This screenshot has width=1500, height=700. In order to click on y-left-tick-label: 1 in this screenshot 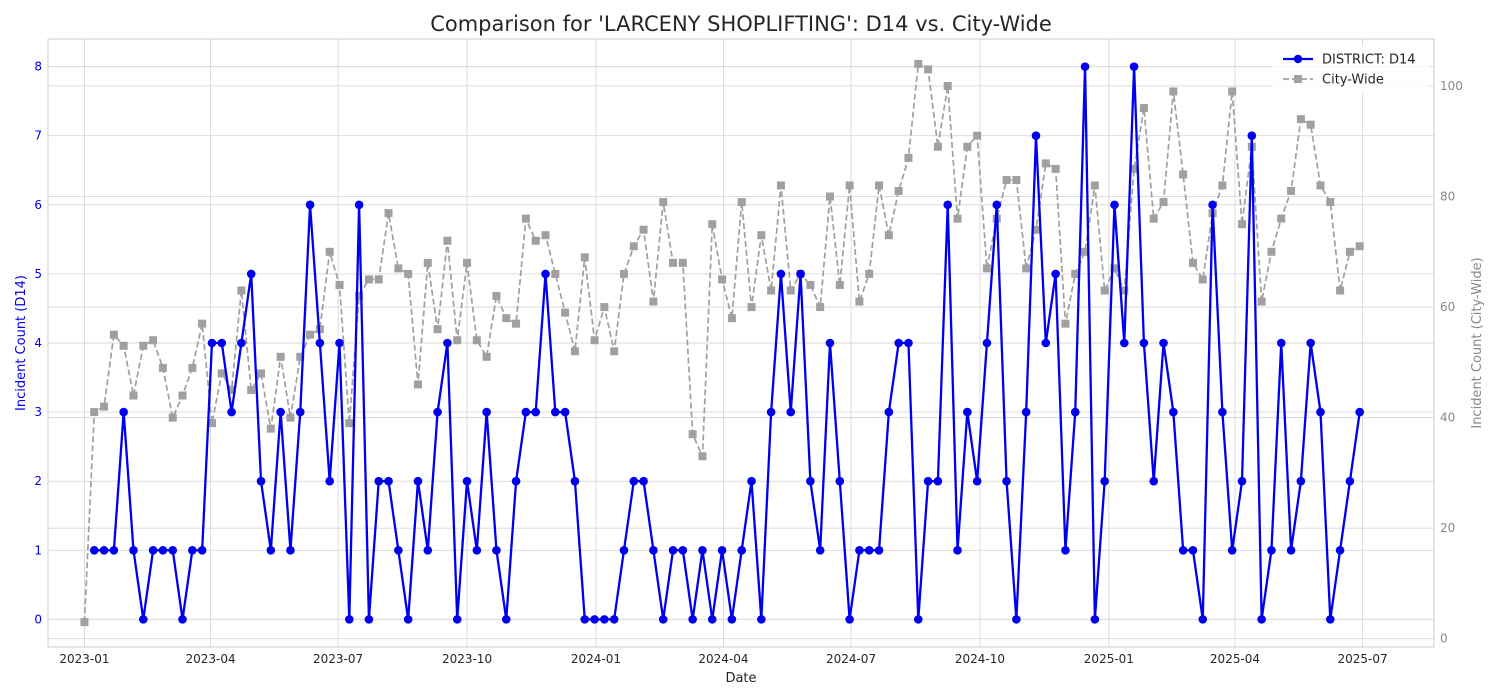, I will do `click(38, 550)`.